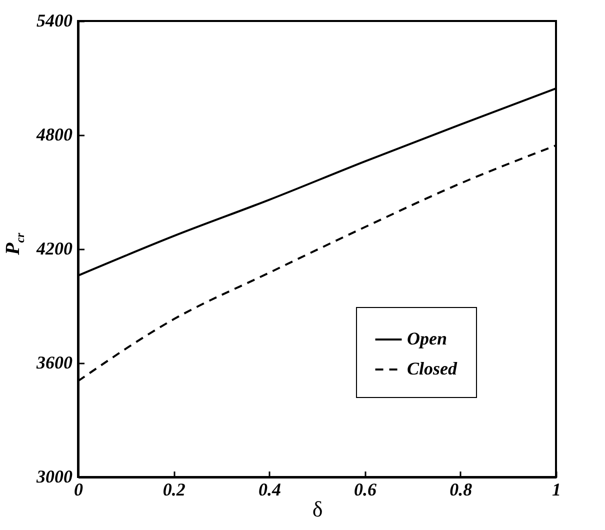 This screenshot has width=605, height=530. Describe the element at coordinates (54, 134) in the screenshot. I see `y-tick-label: 4800` at that location.